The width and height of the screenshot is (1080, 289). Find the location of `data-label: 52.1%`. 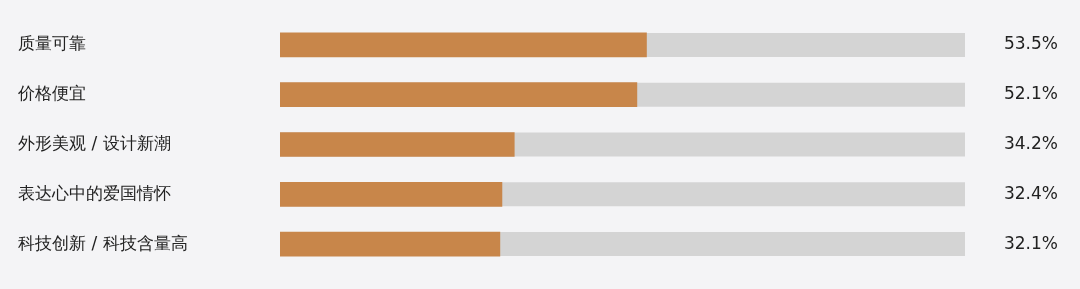

data-label: 52.1% is located at coordinates (1030, 93).